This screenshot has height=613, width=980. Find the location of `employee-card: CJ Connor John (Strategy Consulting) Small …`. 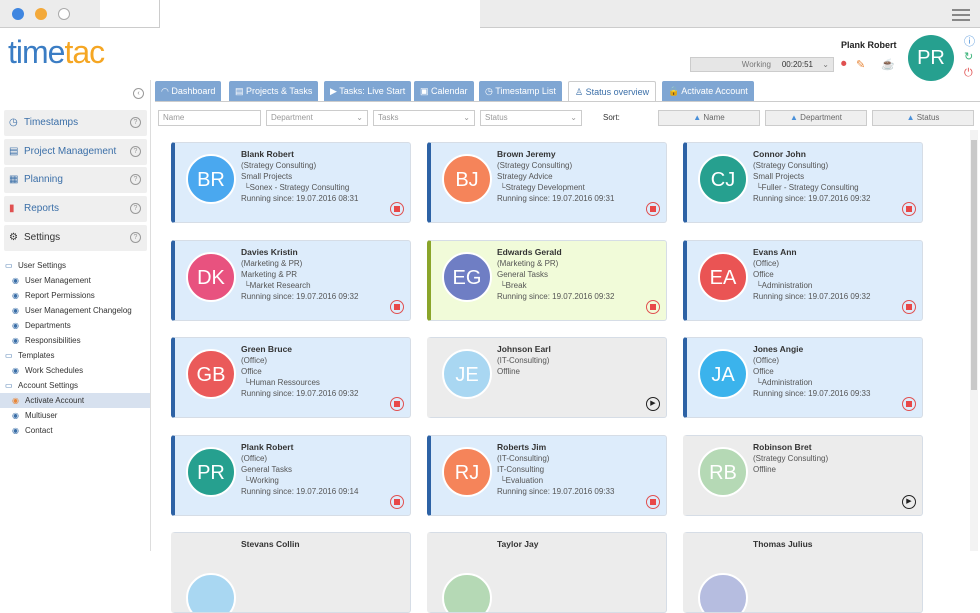

employee-card: CJ Connor John (Strategy Consulting) Small … is located at coordinates (803, 182).